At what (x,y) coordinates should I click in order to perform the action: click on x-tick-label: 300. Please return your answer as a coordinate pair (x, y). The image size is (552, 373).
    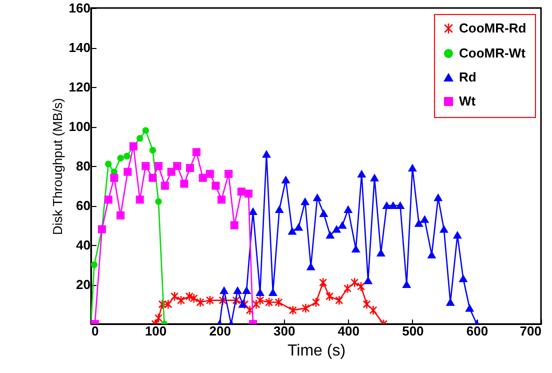
    Looking at the image, I should click on (285, 331).